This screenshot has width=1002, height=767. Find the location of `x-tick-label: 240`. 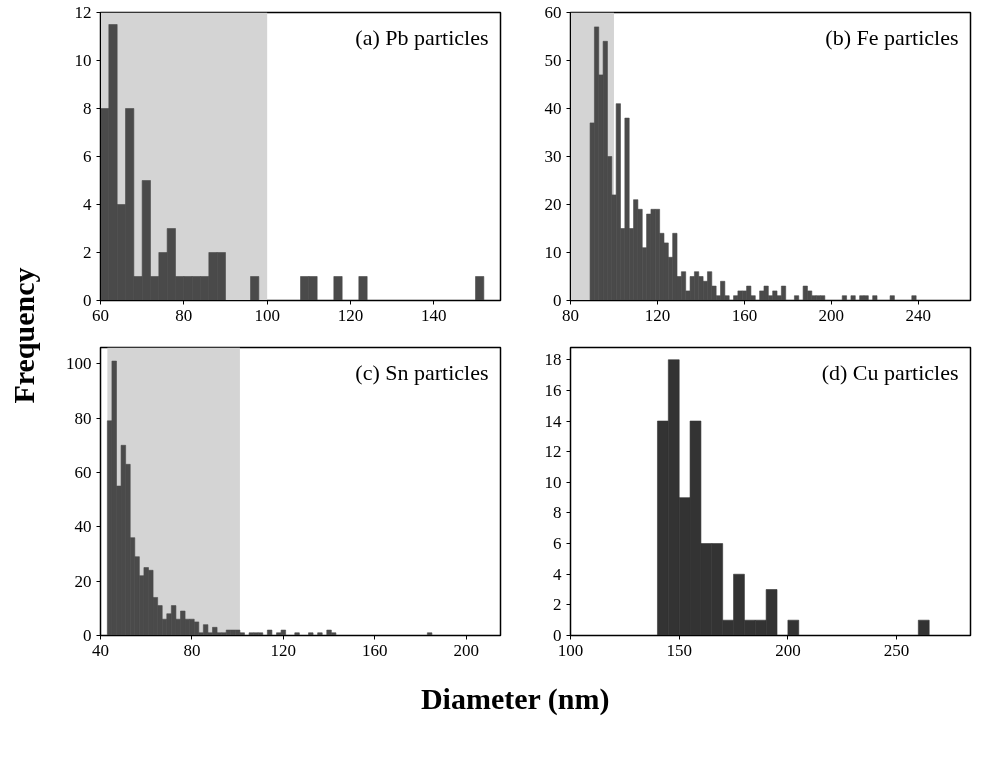

x-tick-label: 240 is located at coordinates (918, 315).